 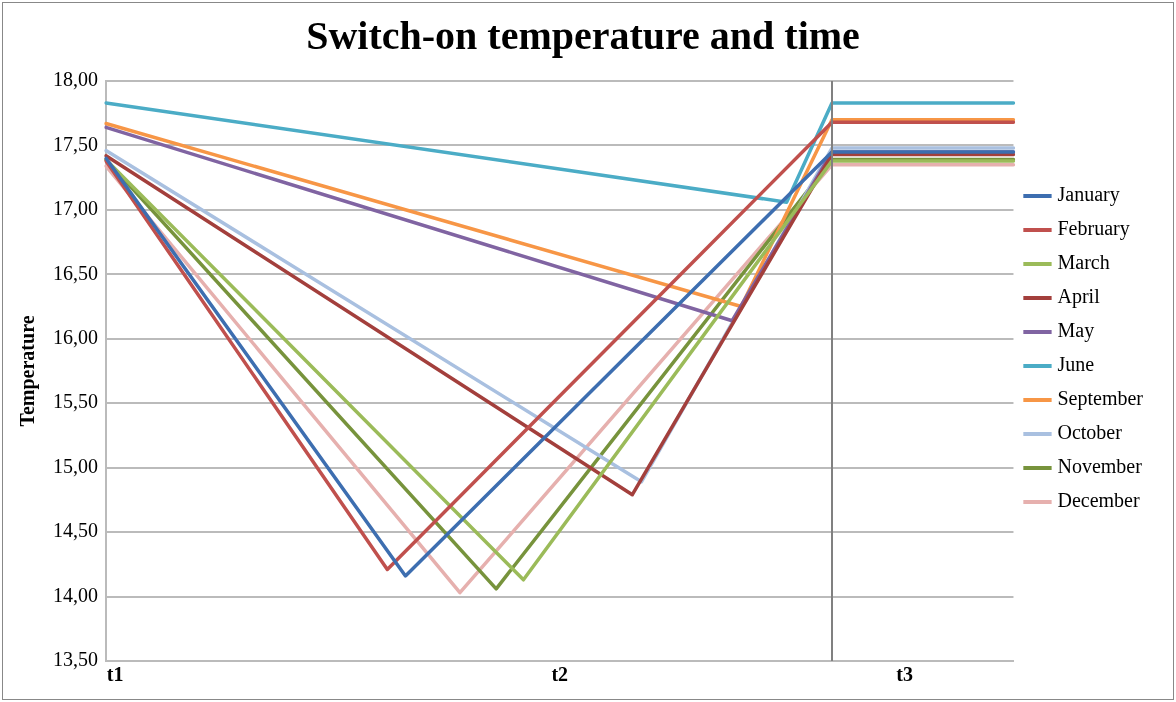 I want to click on legend-label: January, so click(x=1088, y=195).